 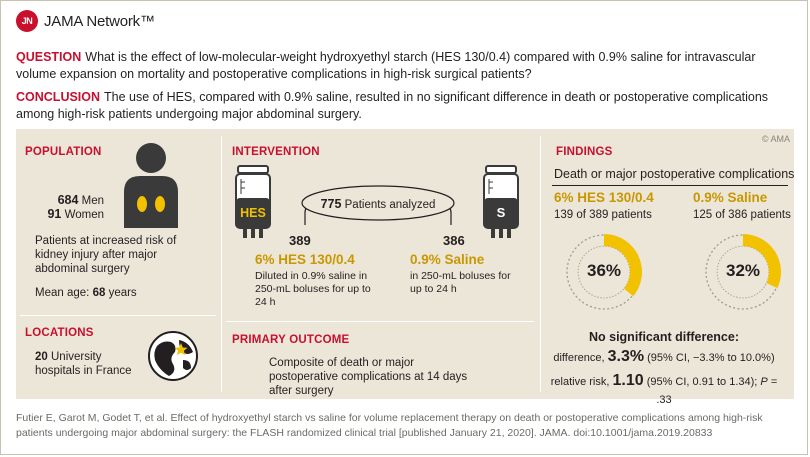 What do you see at coordinates (626, 356) in the screenshot?
I see `difference-value: 3.3%` at bounding box center [626, 356].